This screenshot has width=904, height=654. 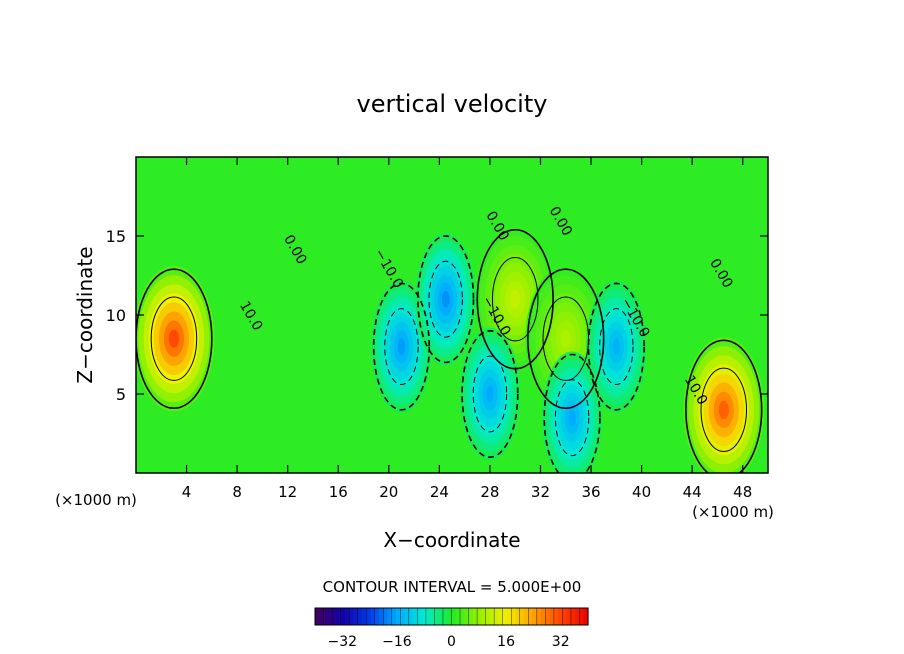 What do you see at coordinates (187, 492) in the screenshot?
I see `x-tick-label: 4` at bounding box center [187, 492].